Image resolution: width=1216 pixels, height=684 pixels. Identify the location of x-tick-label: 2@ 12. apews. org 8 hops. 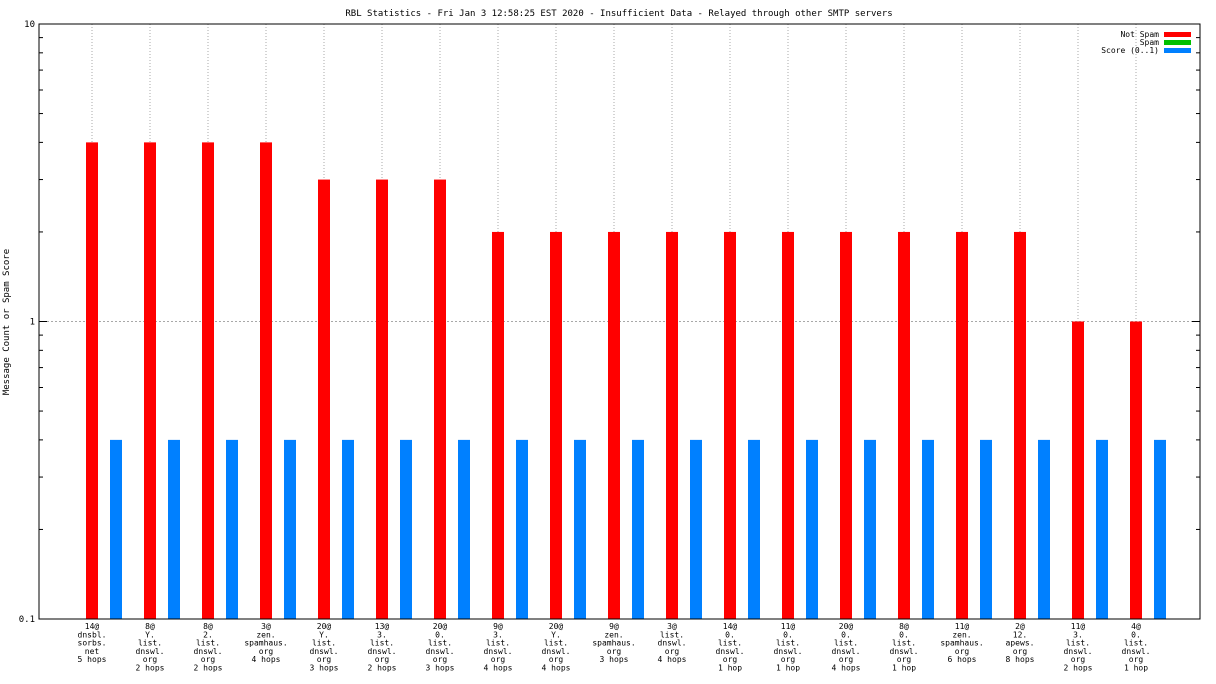
(1020, 643).